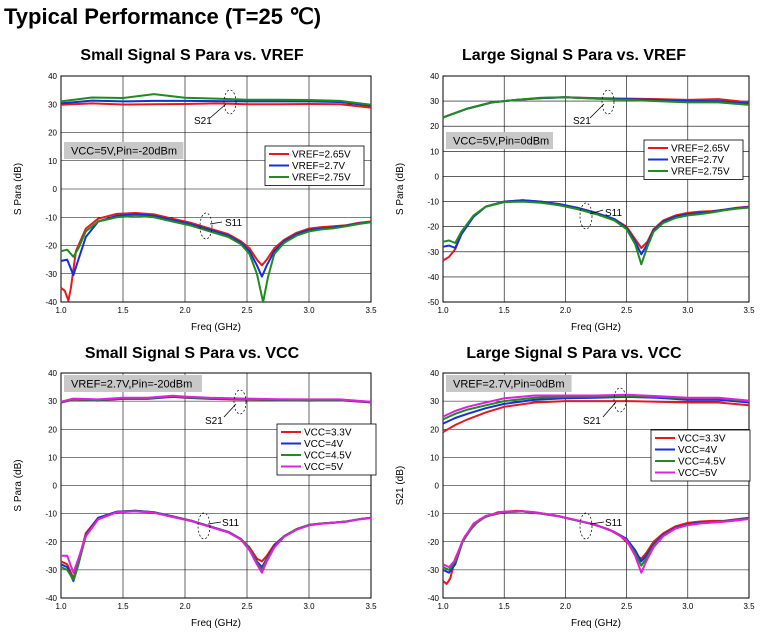 Image resolution: width=772 pixels, height=640 pixels. Describe the element at coordinates (433, 302) in the screenshot. I see `y-tick-label: -50` at that location.